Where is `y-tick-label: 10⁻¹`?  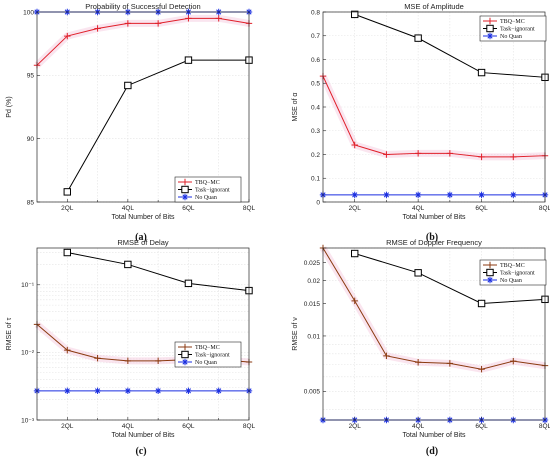
y-tick-label: 10⁻¹ is located at coordinates (28, 285).